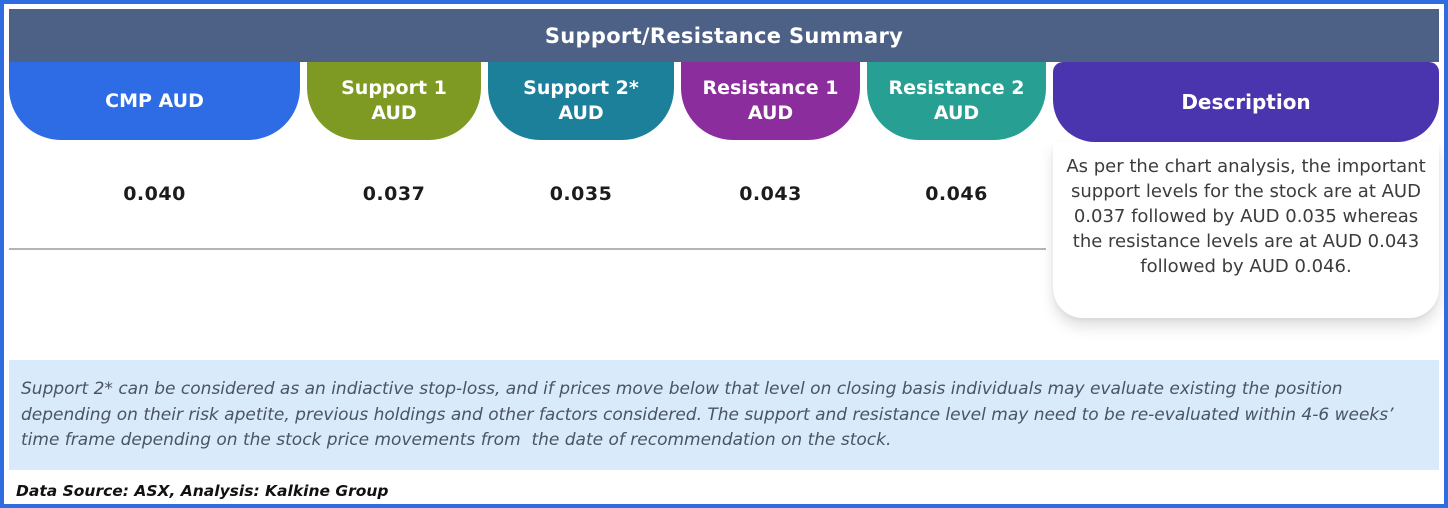 The image size is (1448, 508). What do you see at coordinates (956, 101) in the screenshot?
I see `column-header-resistance-2: Resistance 2 AUD` at bounding box center [956, 101].